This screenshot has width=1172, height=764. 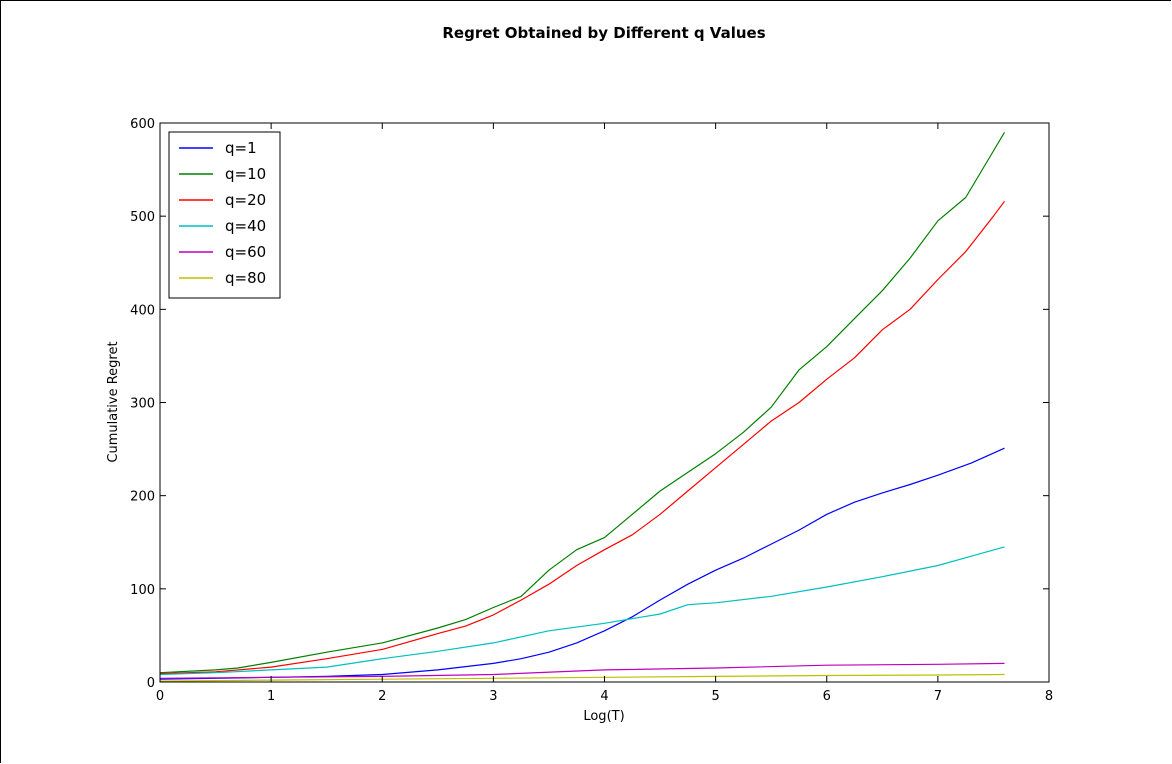 What do you see at coordinates (245, 200) in the screenshot?
I see `legend-label: q=20` at bounding box center [245, 200].